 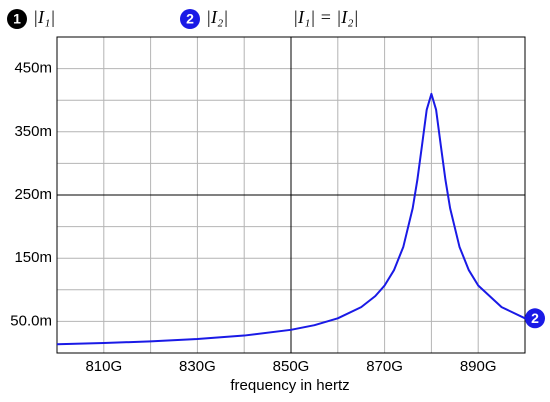 I want to click on y-tick-label: 350m, so click(x=33, y=131).